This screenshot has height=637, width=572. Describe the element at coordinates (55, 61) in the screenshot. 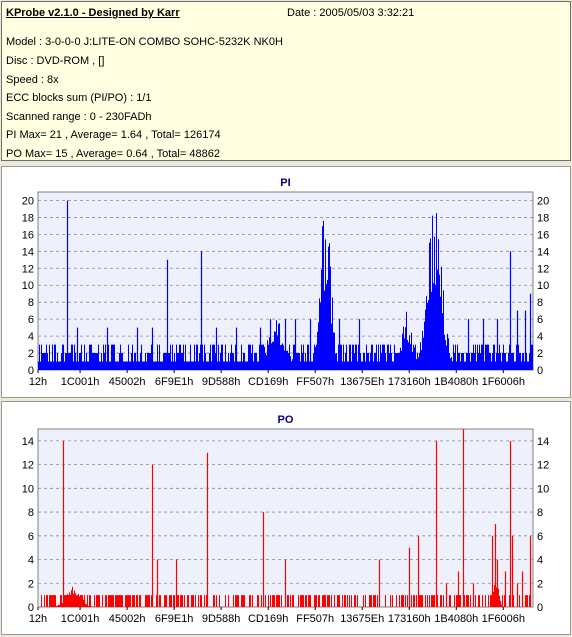

I see `disc-line: Disc : DVD-ROM , []` at that location.